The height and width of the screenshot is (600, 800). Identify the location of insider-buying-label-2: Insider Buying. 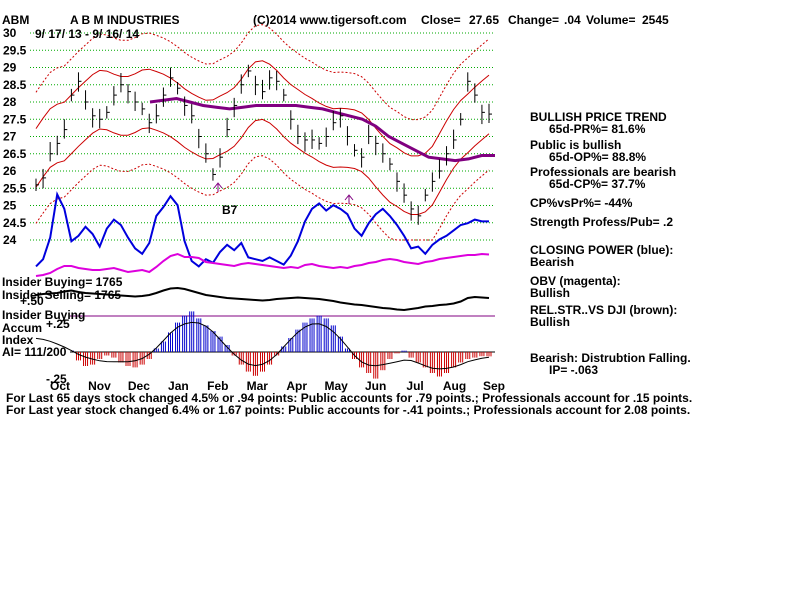
(43, 315).